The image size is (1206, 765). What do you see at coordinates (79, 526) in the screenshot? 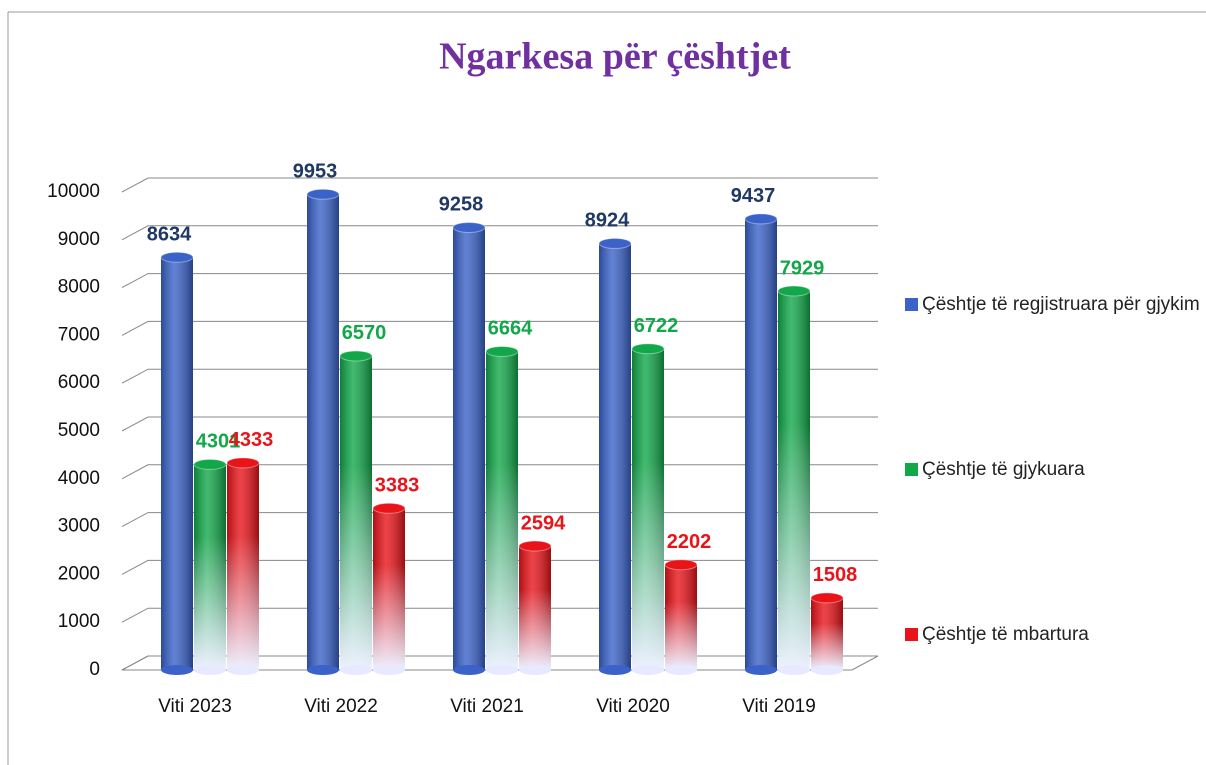
I see `y-tick-label: 3000` at bounding box center [79, 526].